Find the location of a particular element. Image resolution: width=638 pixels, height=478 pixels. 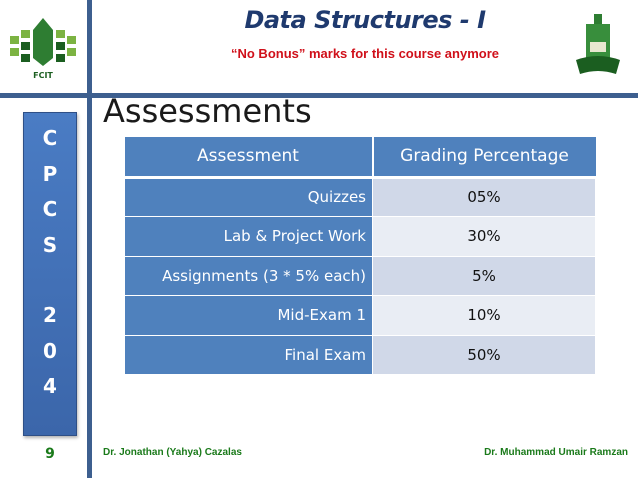

course-code-box: C P C S 2 0 4 is located at coordinates (50, 274).